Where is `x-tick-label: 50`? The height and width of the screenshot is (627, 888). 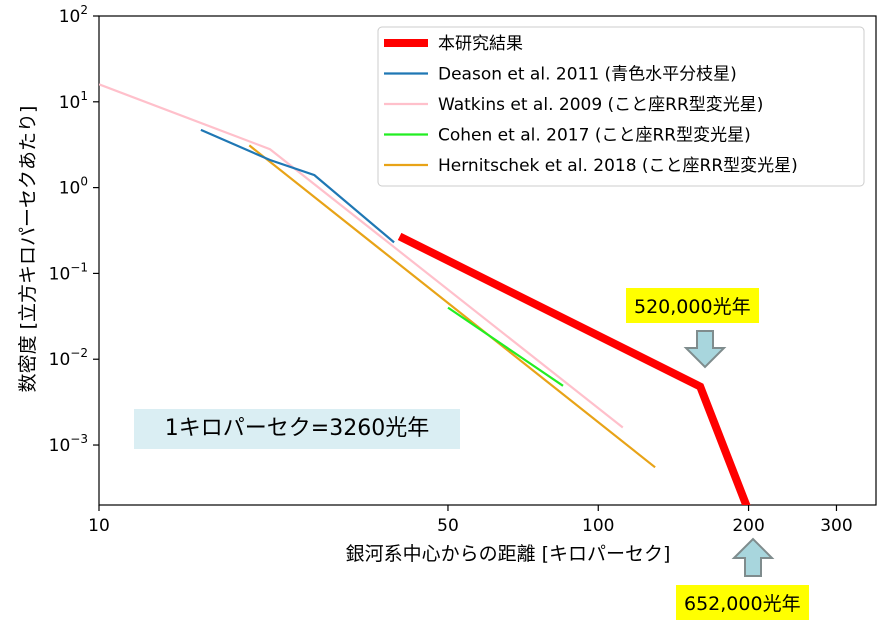 x-tick-label: 50 is located at coordinates (448, 526).